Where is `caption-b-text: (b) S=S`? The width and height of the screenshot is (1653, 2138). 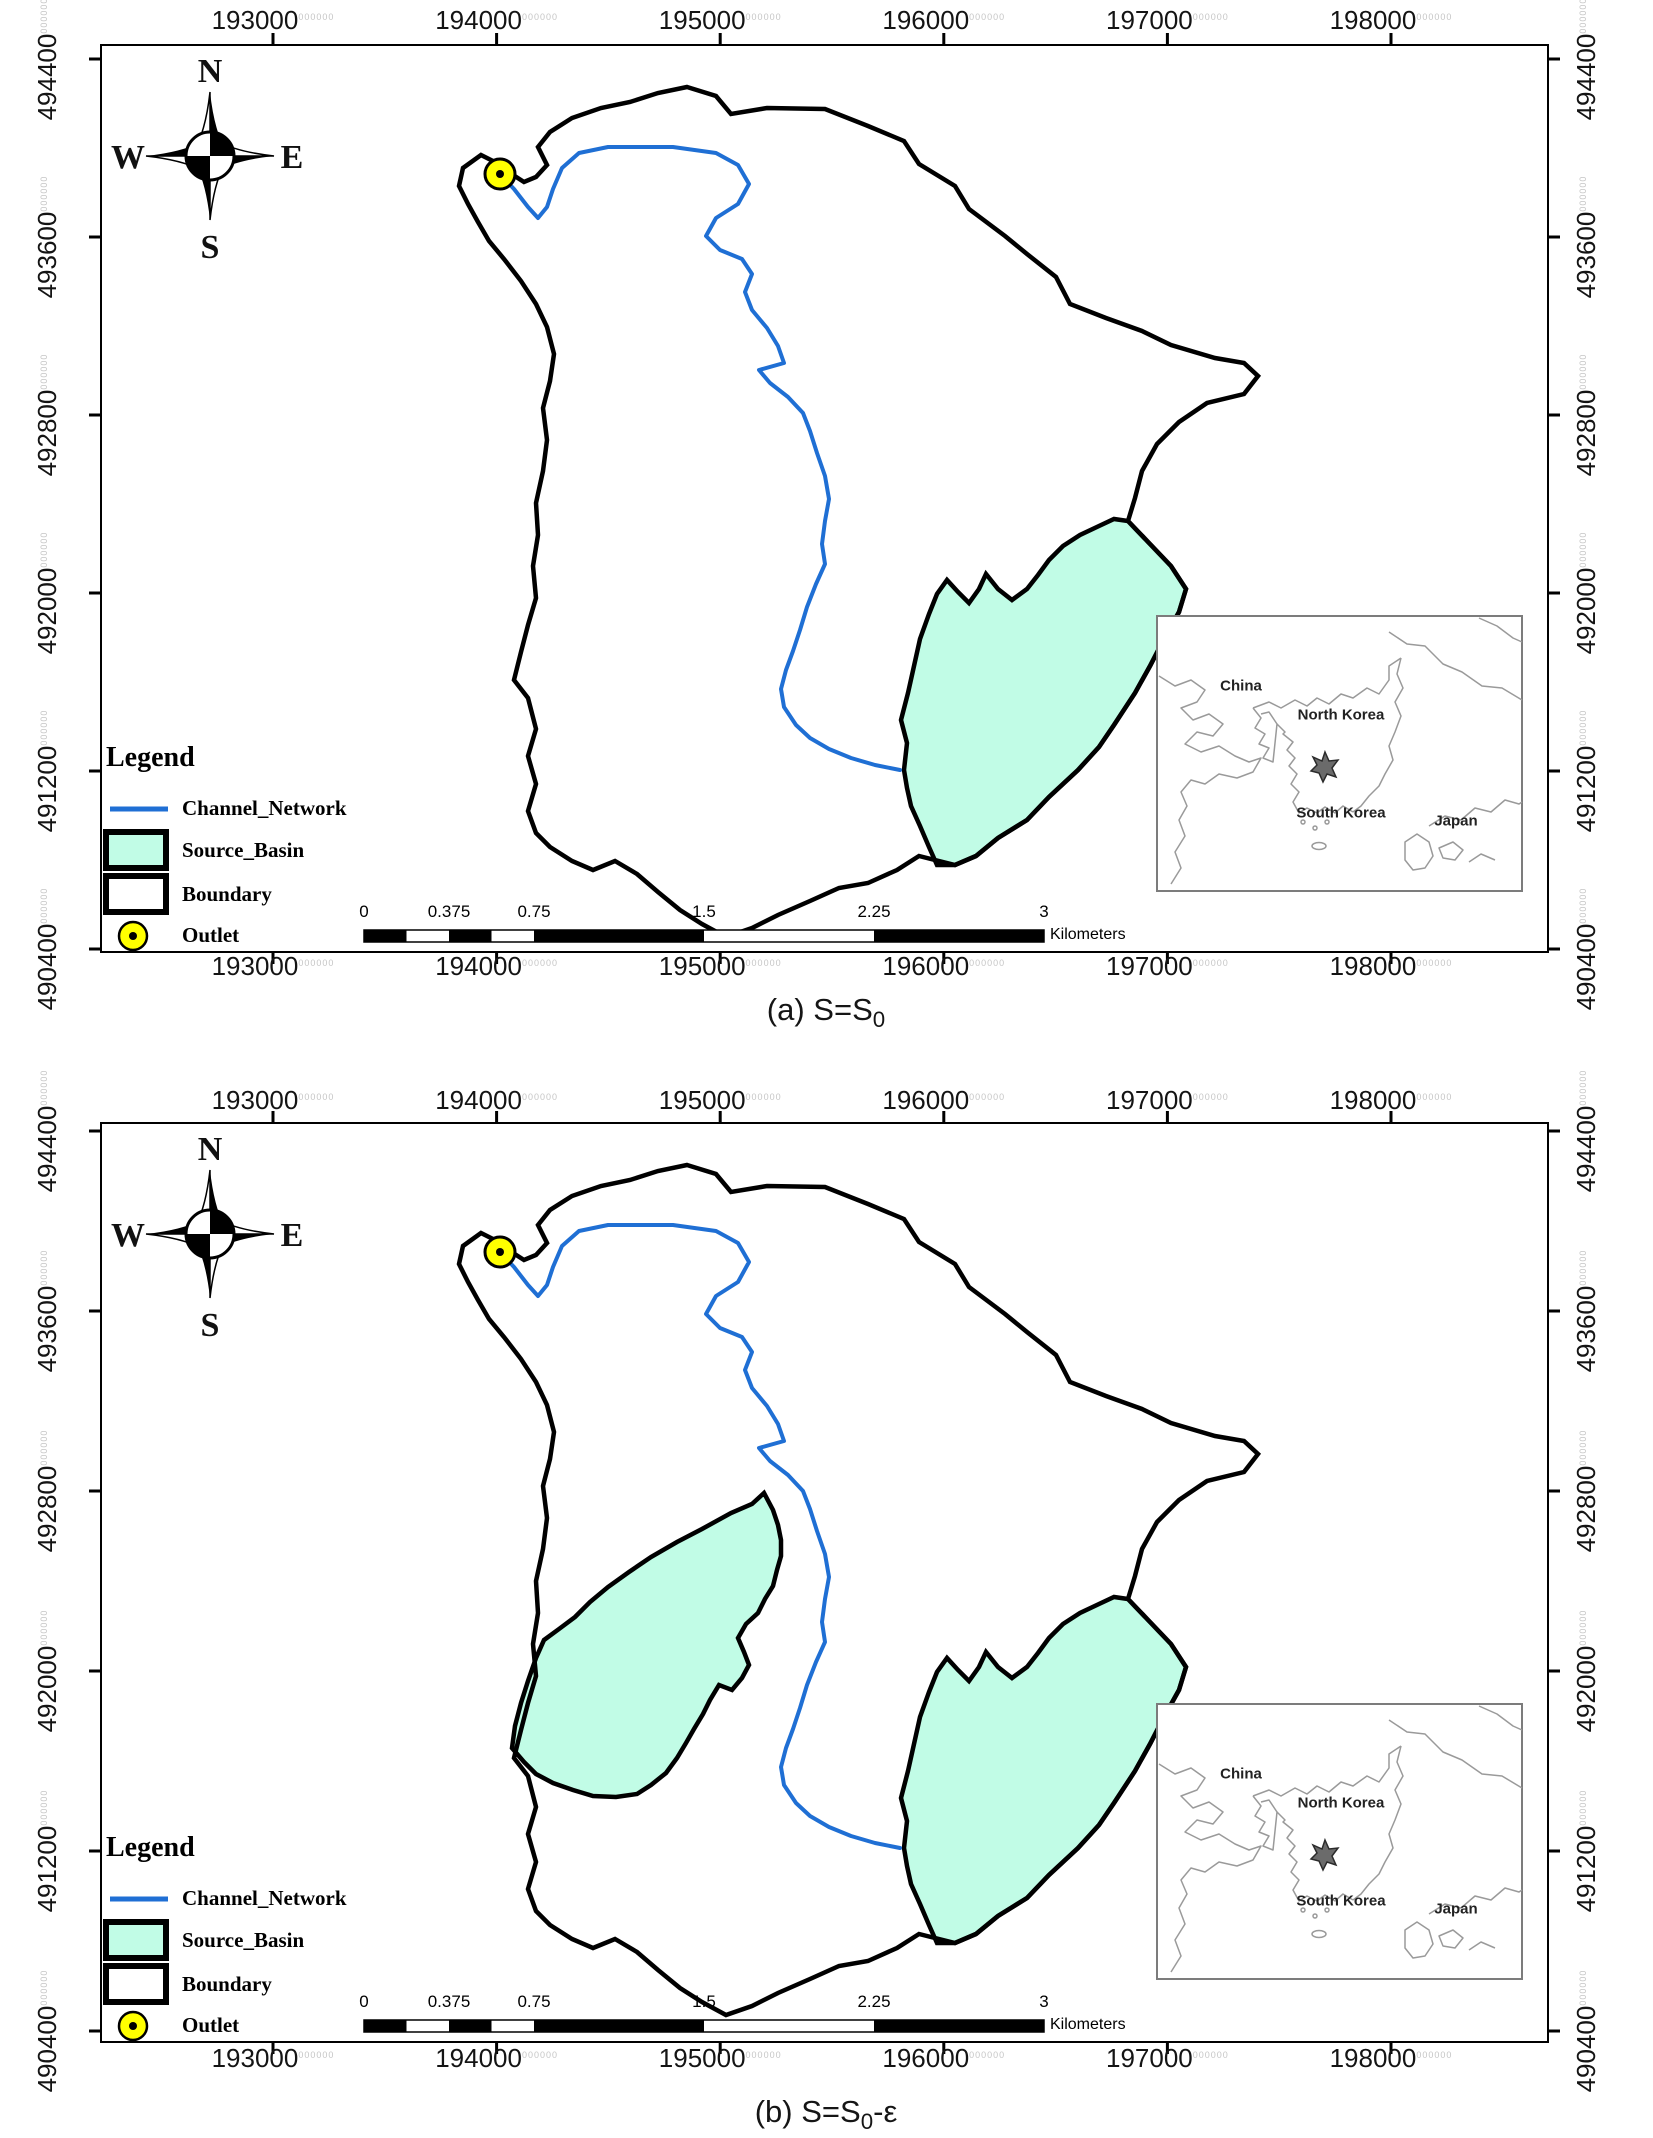
caption-b-text: (b) S=S is located at coordinates (807, 2111).